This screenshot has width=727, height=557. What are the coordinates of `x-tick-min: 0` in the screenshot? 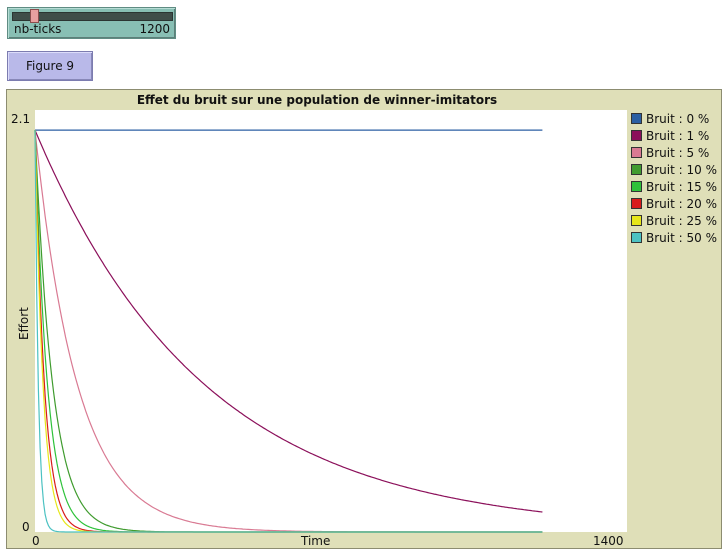 It's located at (36, 541).